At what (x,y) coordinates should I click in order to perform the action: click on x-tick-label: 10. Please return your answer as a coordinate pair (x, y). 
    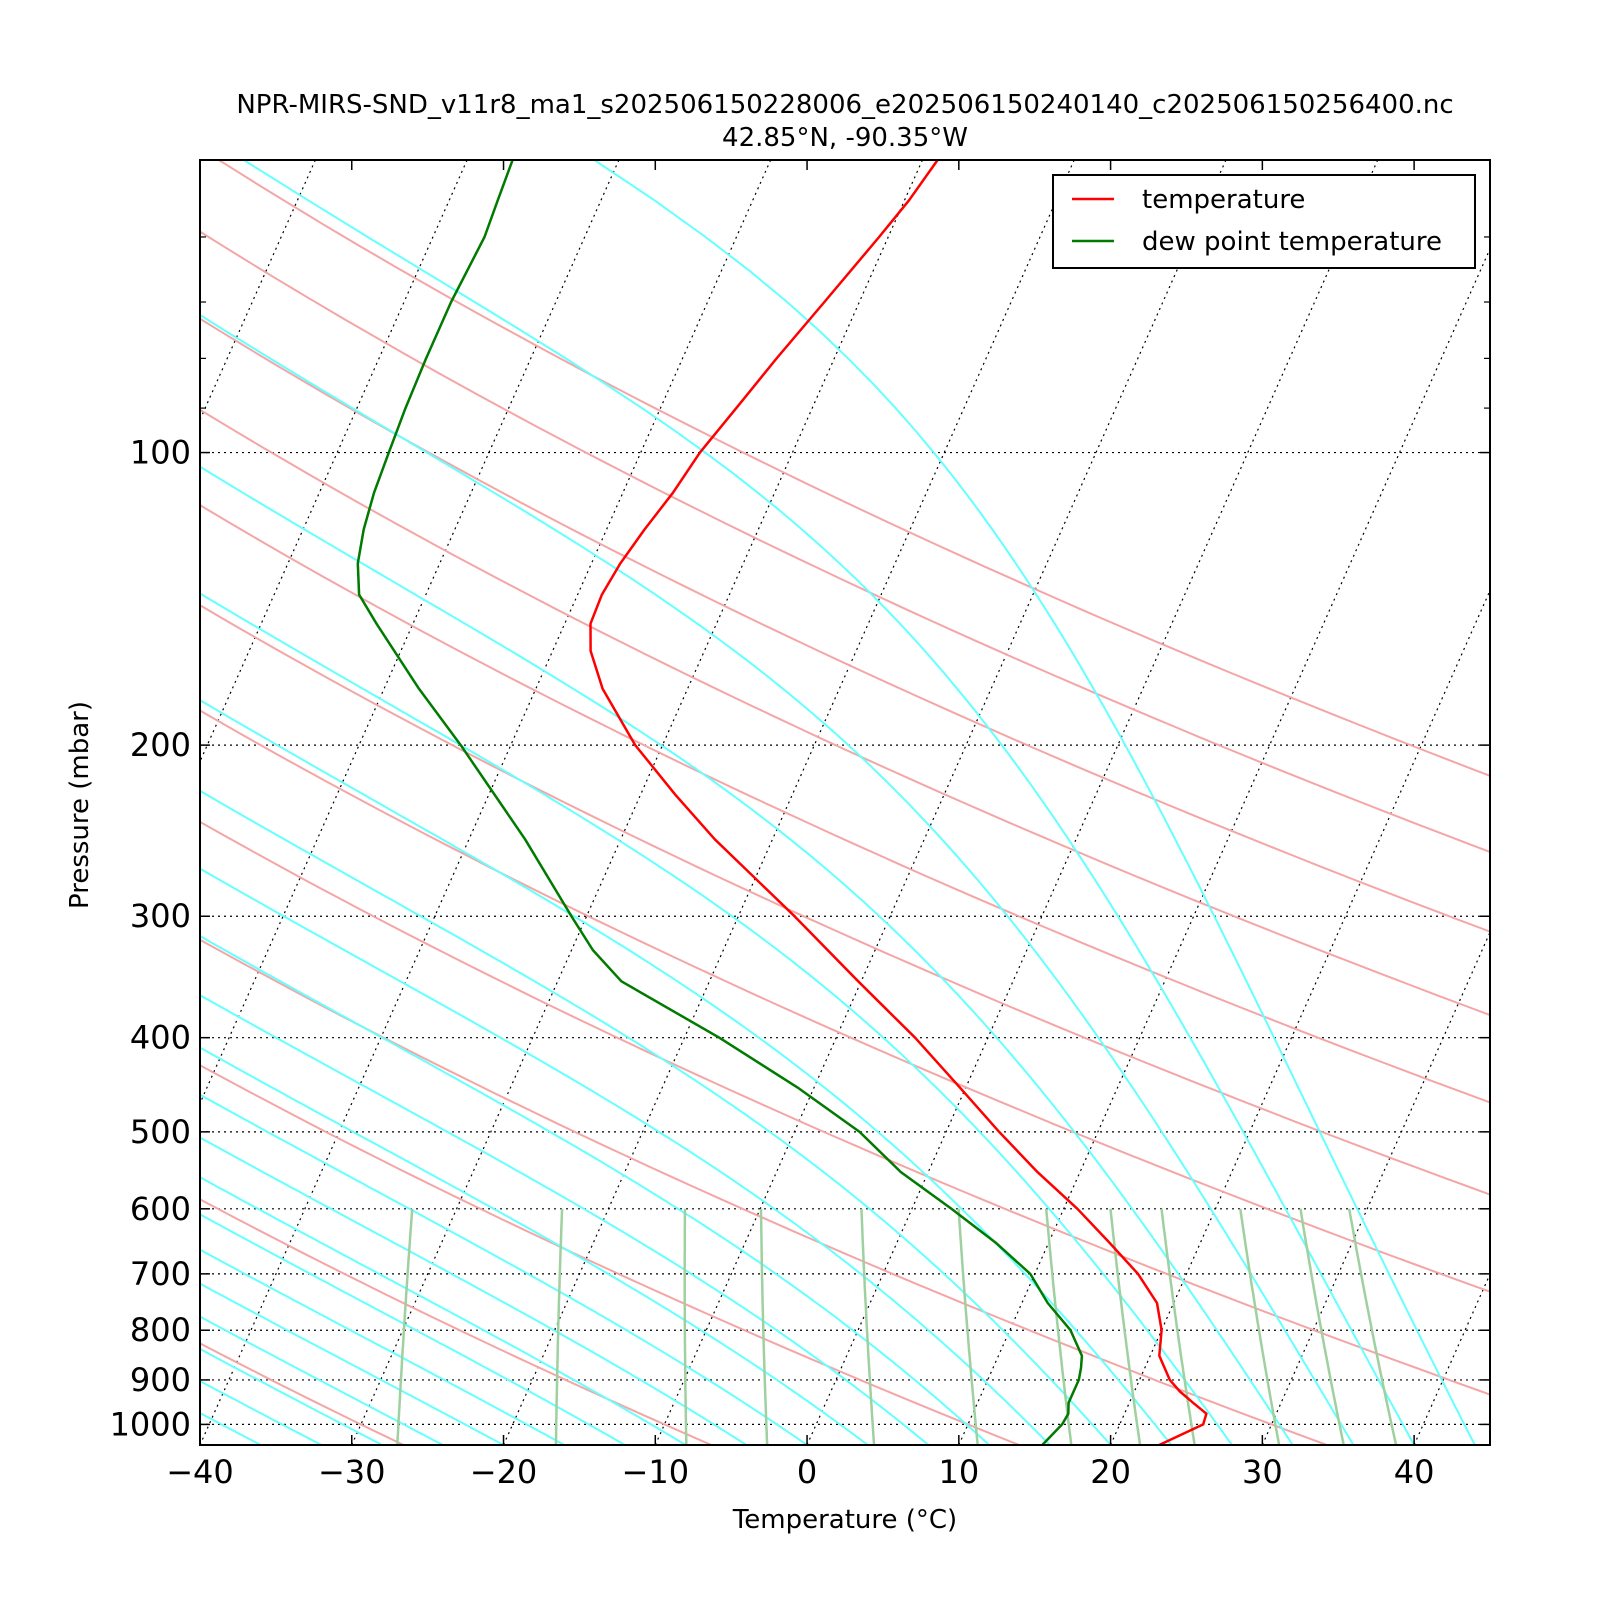
    Looking at the image, I should click on (958, 1472).